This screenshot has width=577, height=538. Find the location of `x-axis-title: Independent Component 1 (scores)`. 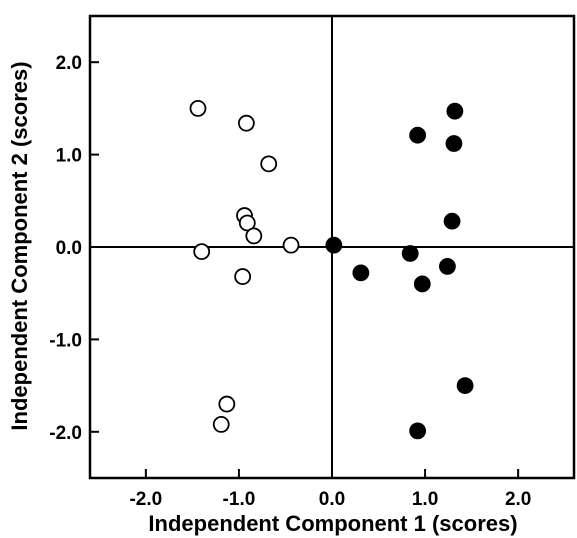

x-axis-title: Independent Component 1 (scores) is located at coordinates (332, 523).